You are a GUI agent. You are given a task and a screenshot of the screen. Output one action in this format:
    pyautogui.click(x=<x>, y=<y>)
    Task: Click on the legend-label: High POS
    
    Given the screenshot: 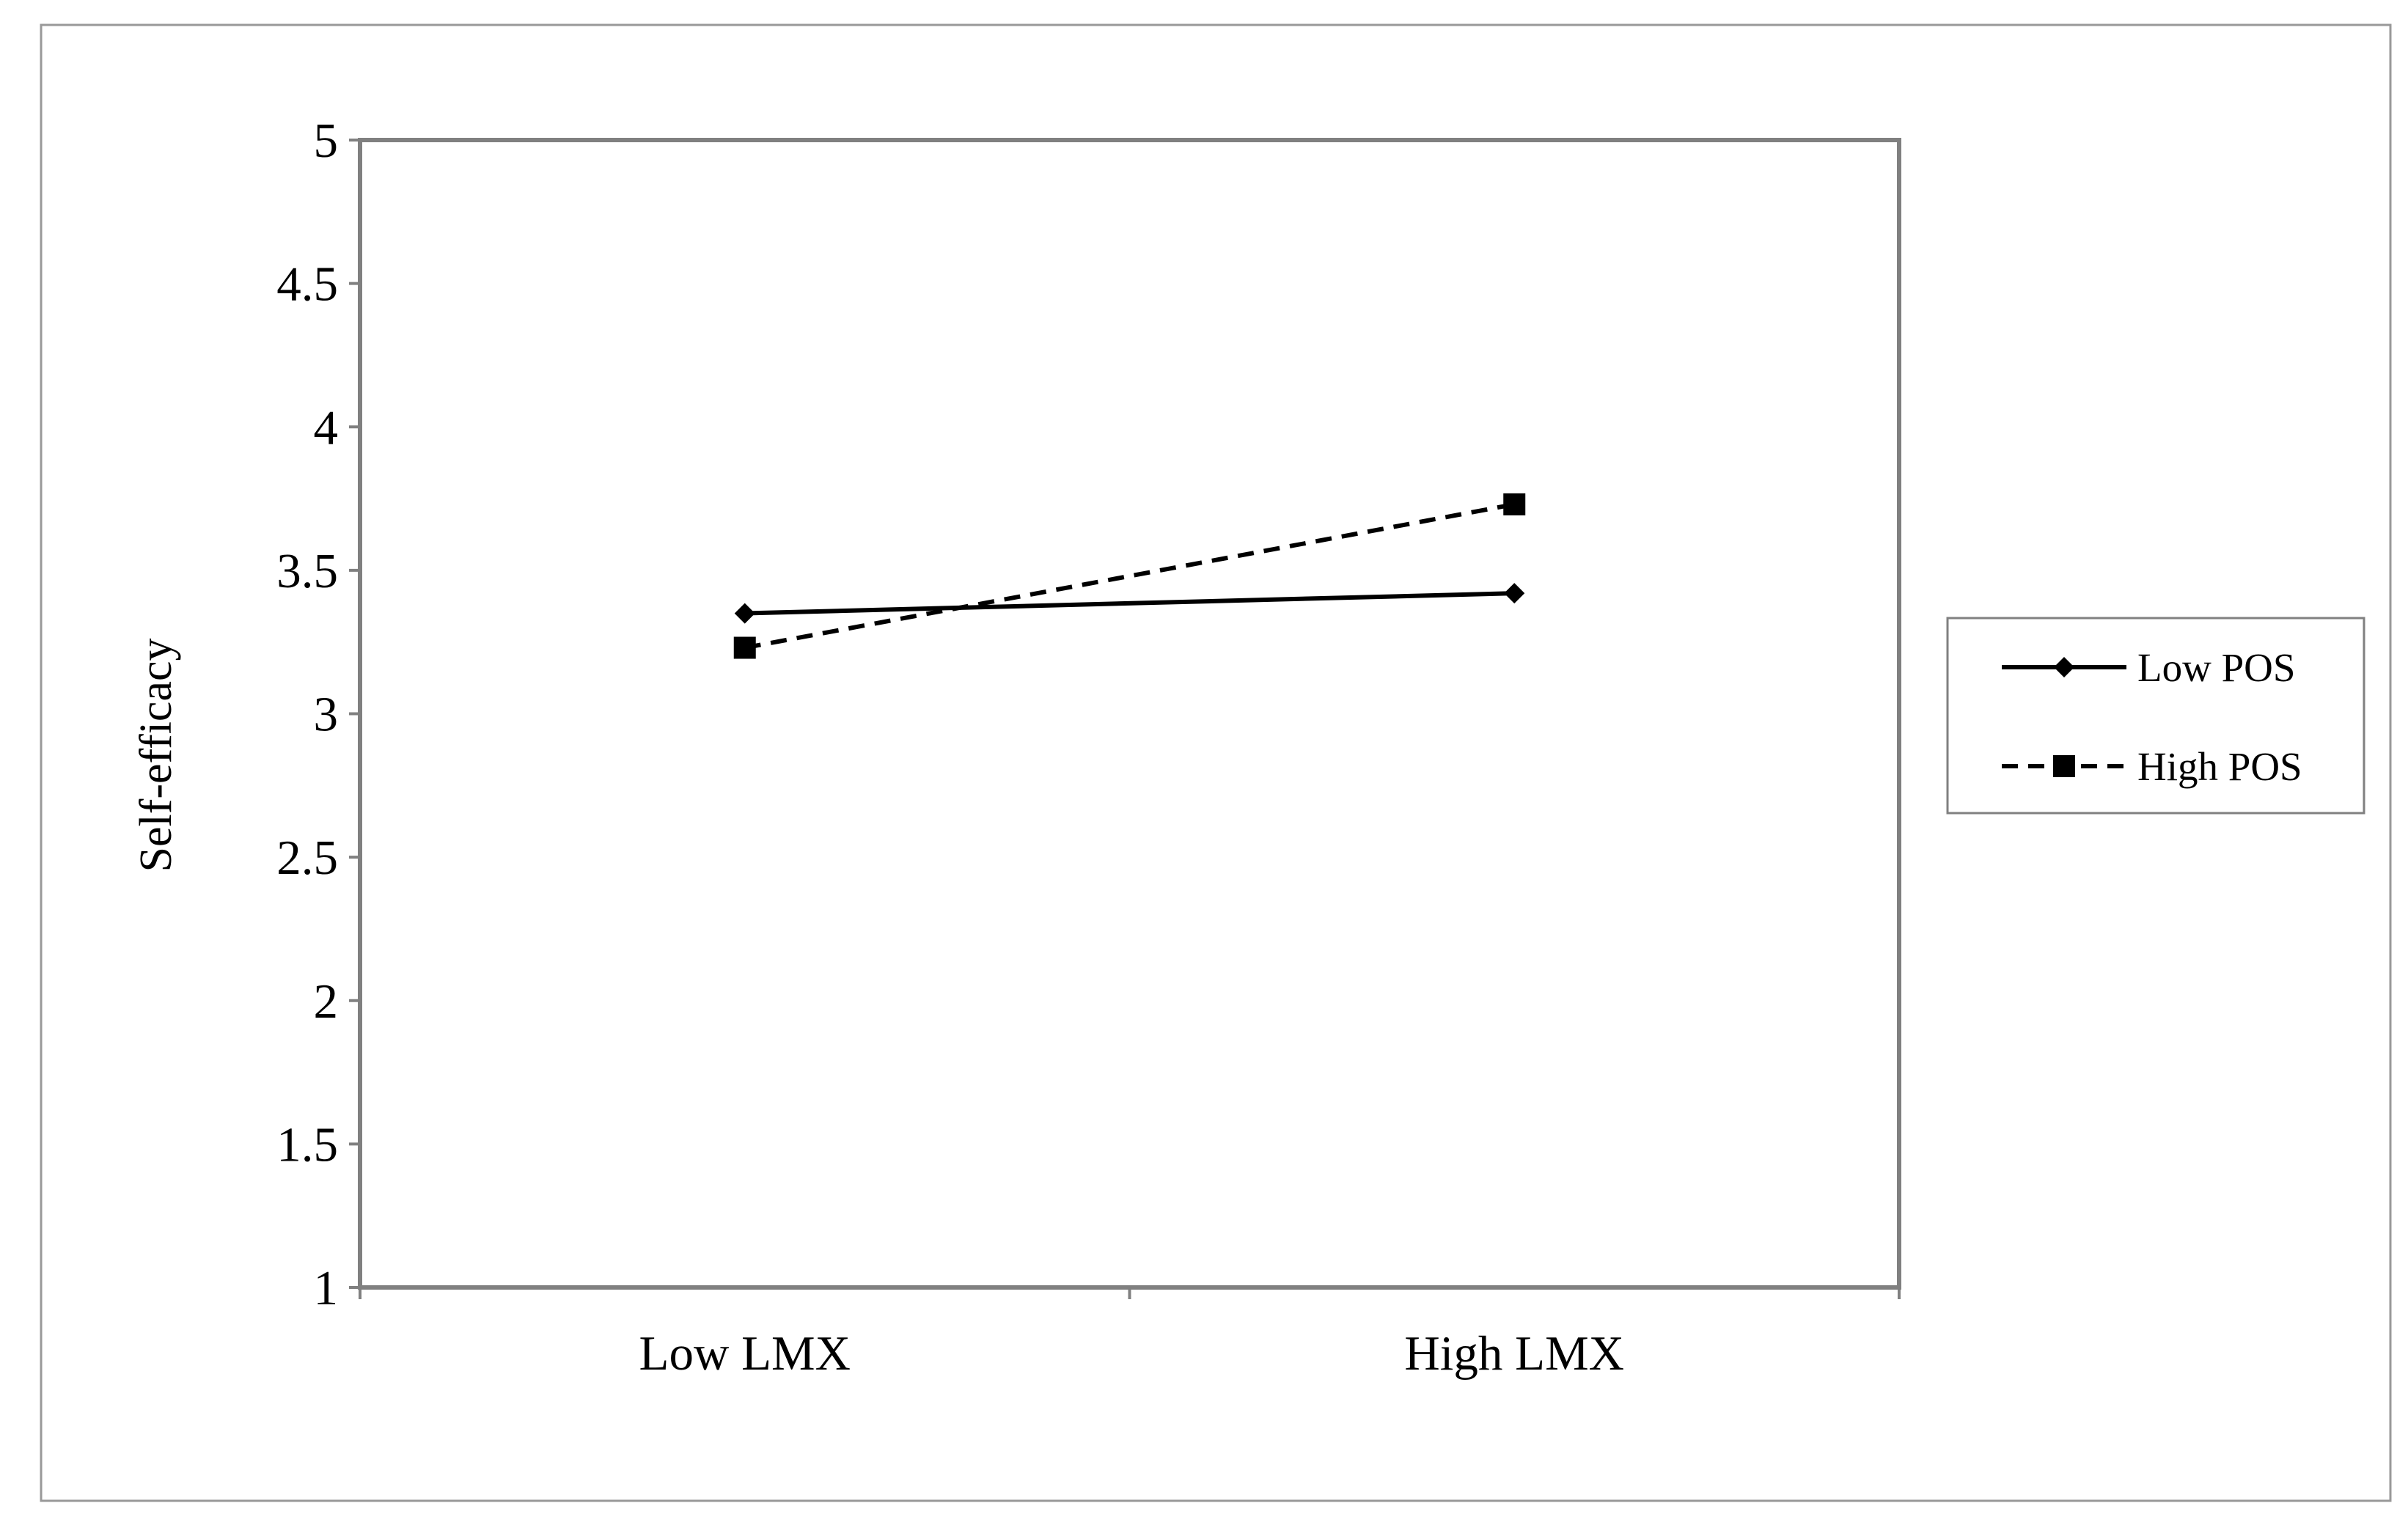 What is the action you would take?
    pyautogui.click(x=2219, y=766)
    